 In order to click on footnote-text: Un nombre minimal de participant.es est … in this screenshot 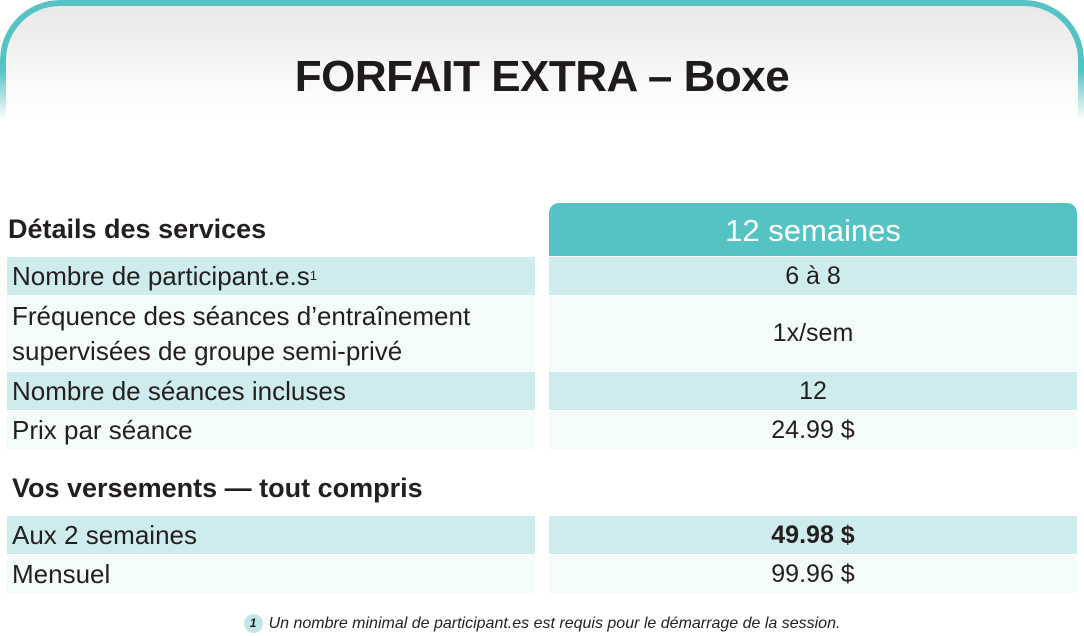, I will do `click(554, 623)`.